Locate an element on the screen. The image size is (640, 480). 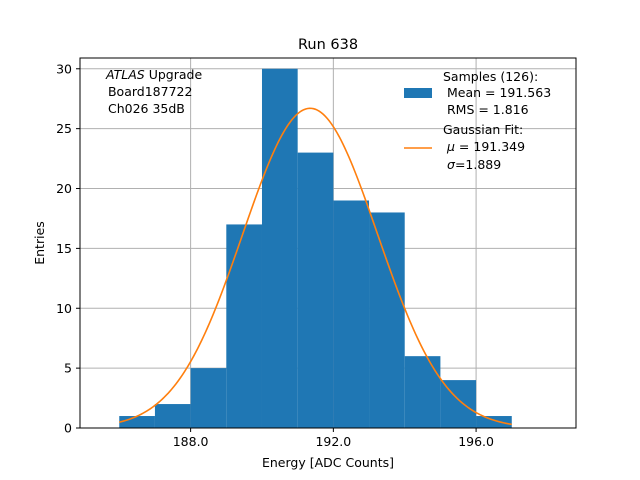
channel-label: Ch026 35dB is located at coordinates (144, 108).